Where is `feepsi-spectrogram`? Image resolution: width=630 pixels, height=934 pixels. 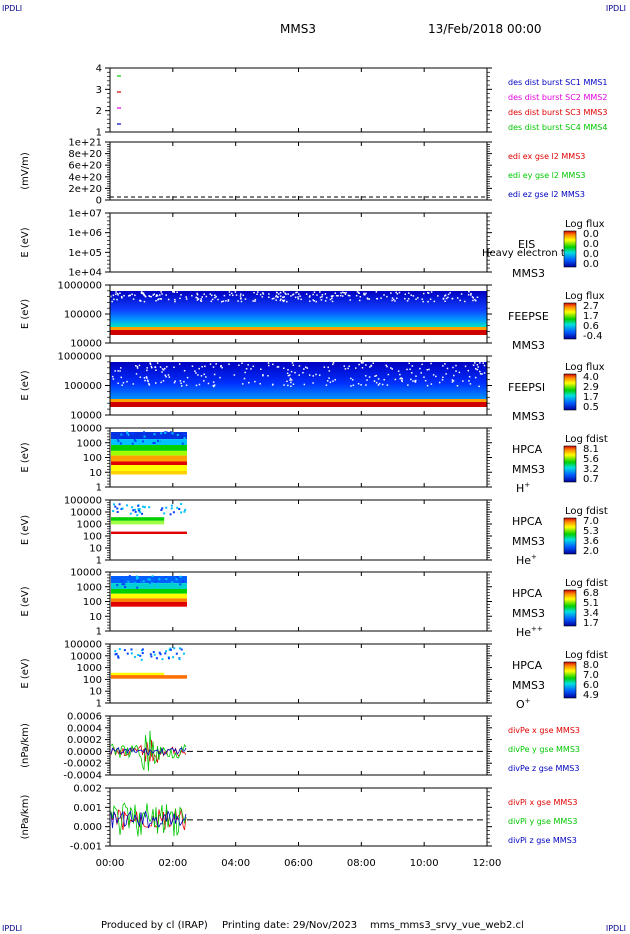 feepsi-spectrogram is located at coordinates (298, 383).